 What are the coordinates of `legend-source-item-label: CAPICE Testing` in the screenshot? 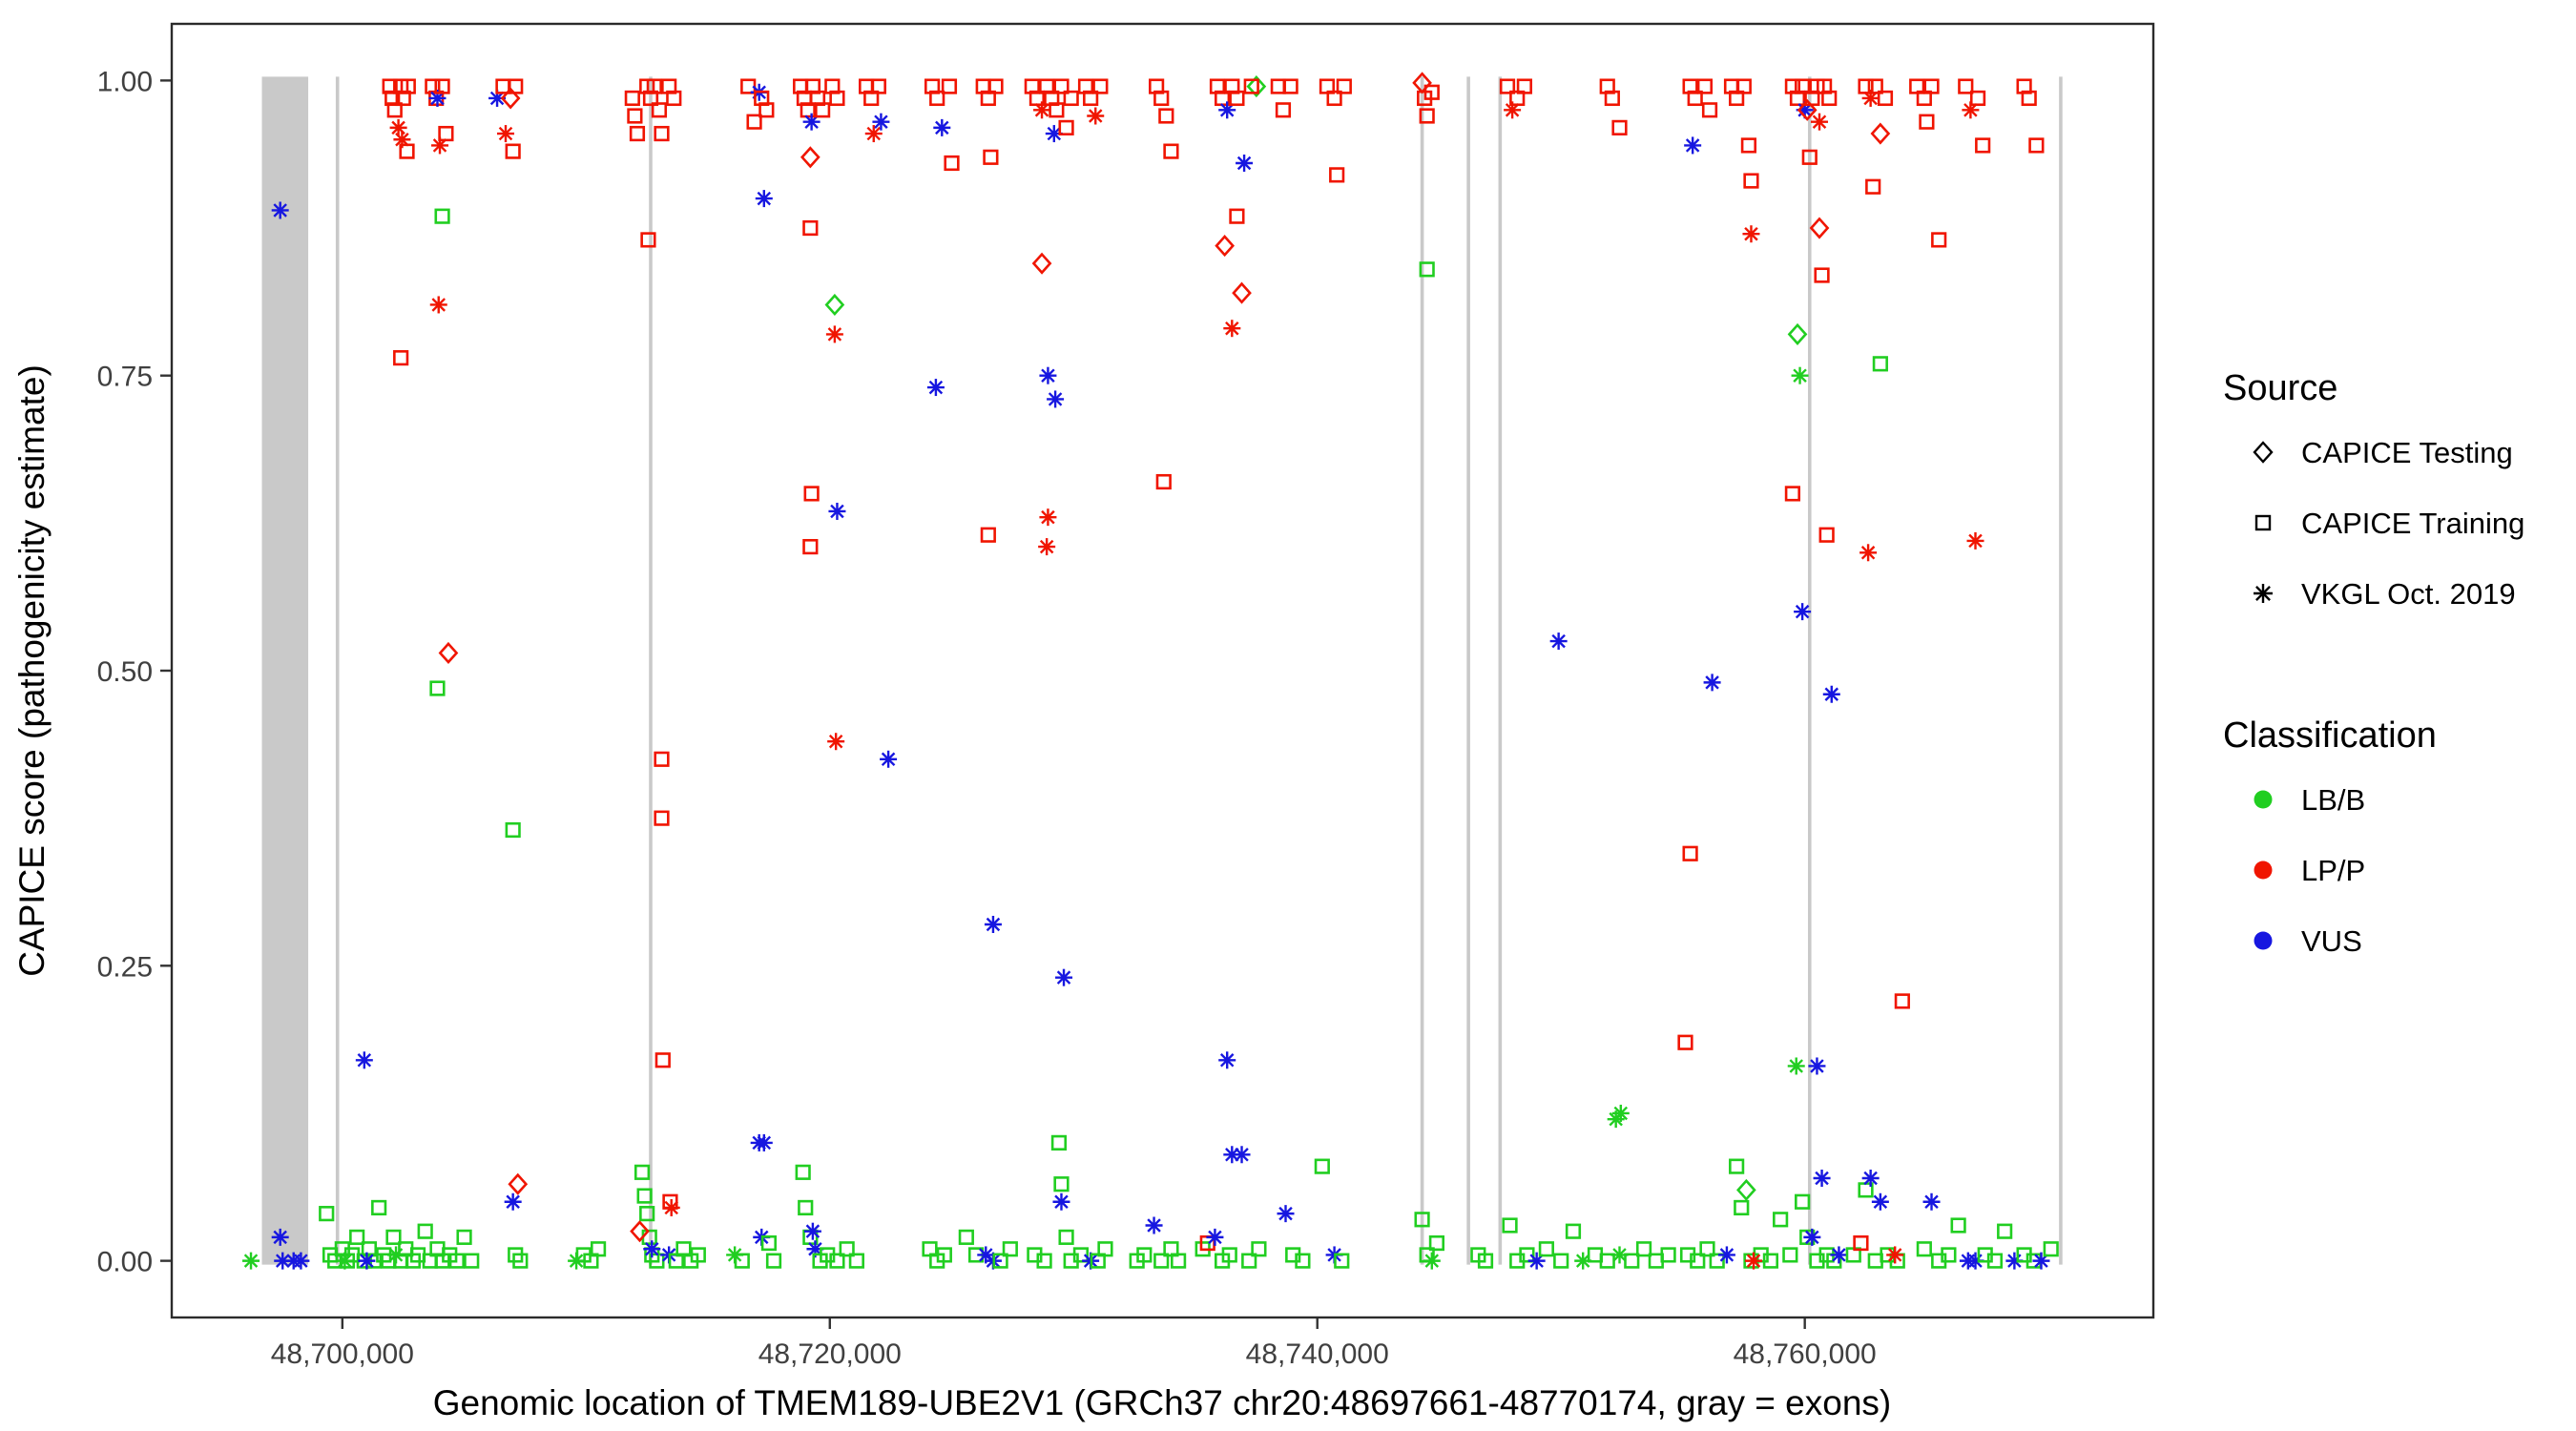 It's located at (2407, 452).